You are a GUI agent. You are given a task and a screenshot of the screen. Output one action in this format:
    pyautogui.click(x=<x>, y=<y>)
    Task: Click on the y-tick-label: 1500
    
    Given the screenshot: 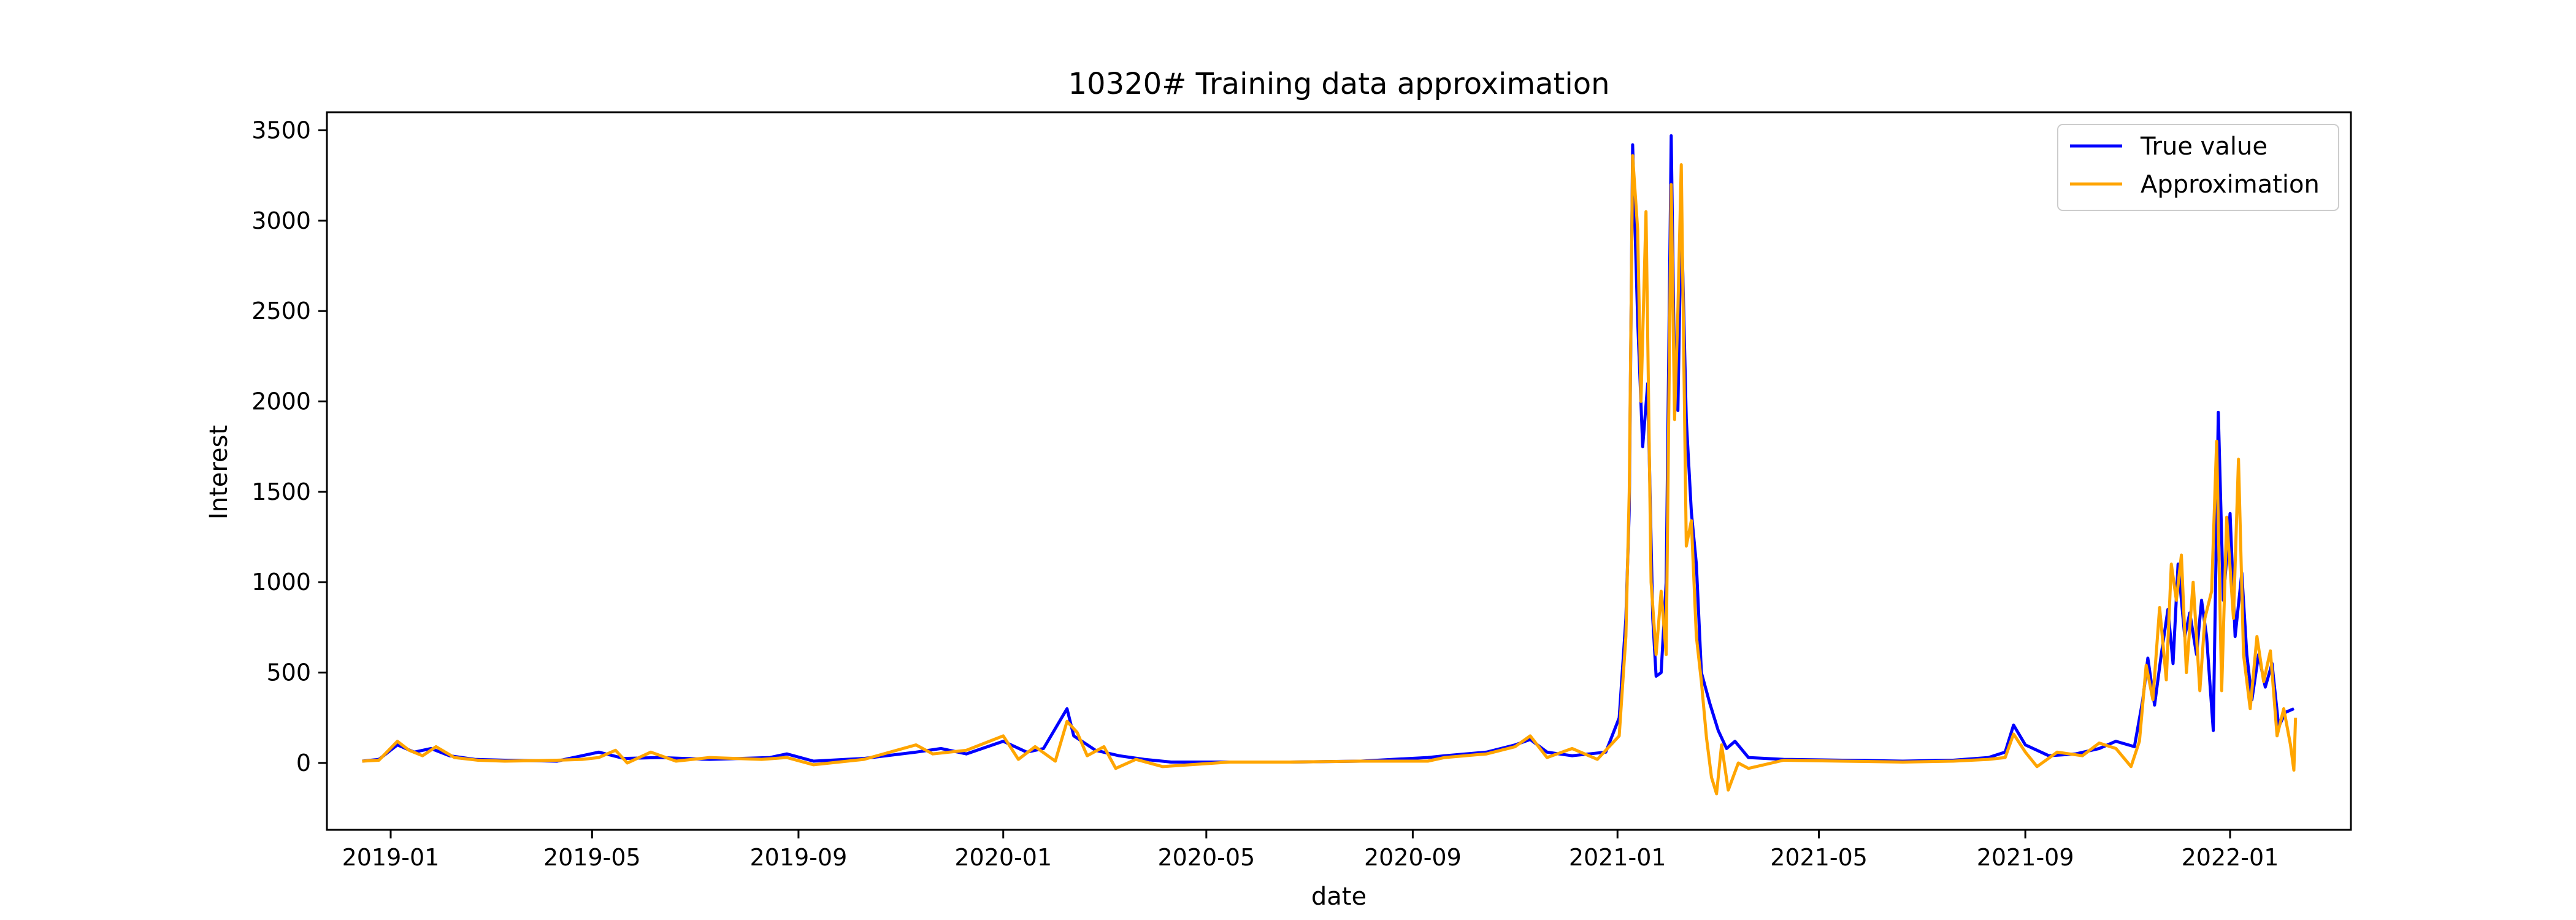 What is the action you would take?
    pyautogui.click(x=281, y=491)
    